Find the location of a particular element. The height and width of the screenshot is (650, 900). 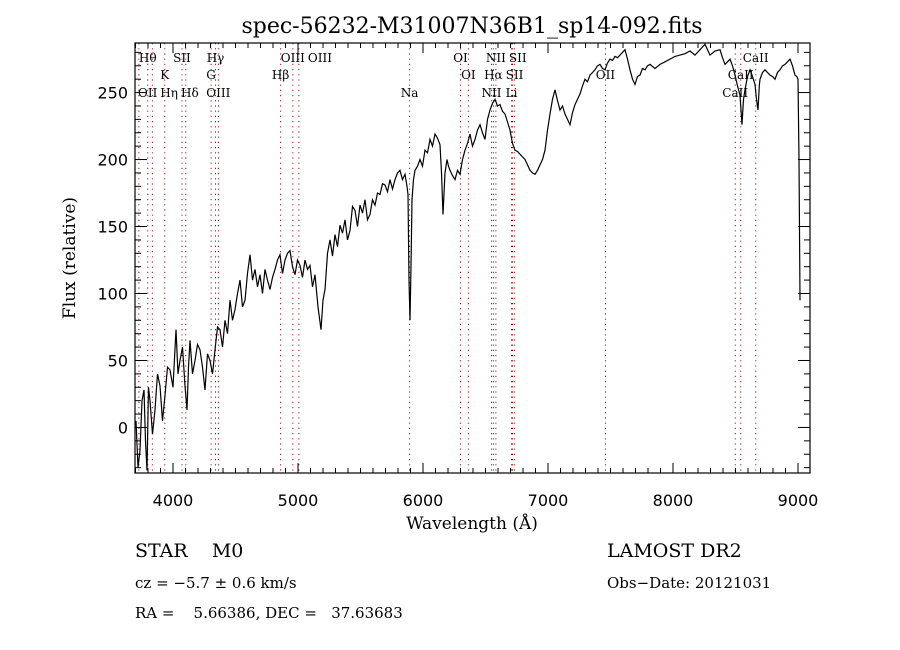

line-marker-label: Li is located at coordinates (512, 93).